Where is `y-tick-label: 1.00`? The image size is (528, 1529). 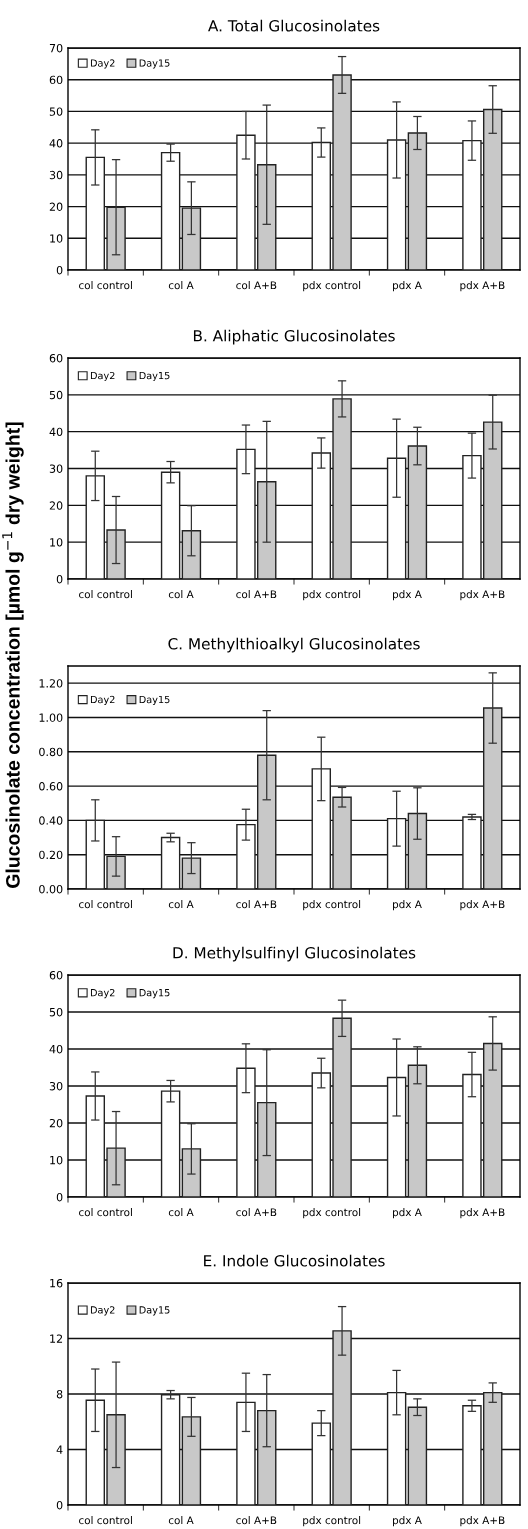 y-tick-label: 1.00 is located at coordinates (51, 717).